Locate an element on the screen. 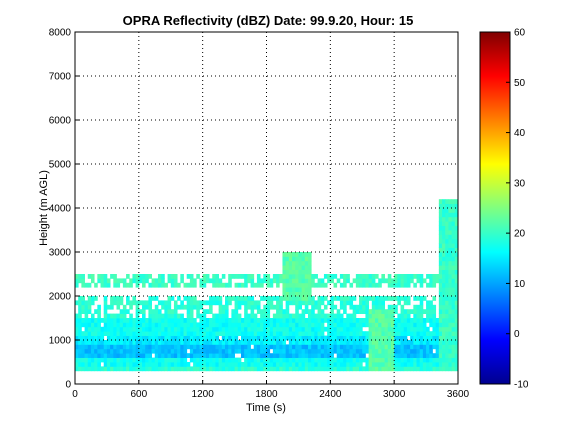 The image size is (576, 432). x-tick-label: 600 is located at coordinates (138, 394).